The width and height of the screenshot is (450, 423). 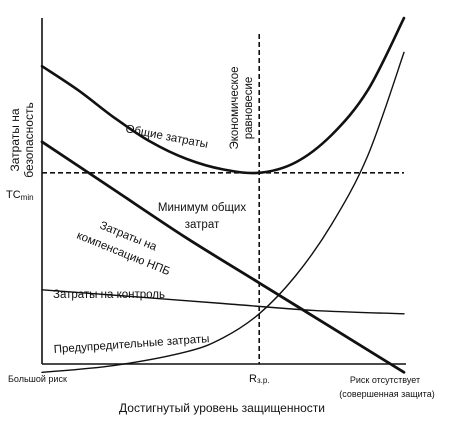 I want to click on hline-label-line1: Минимум общих, so click(x=202, y=208).